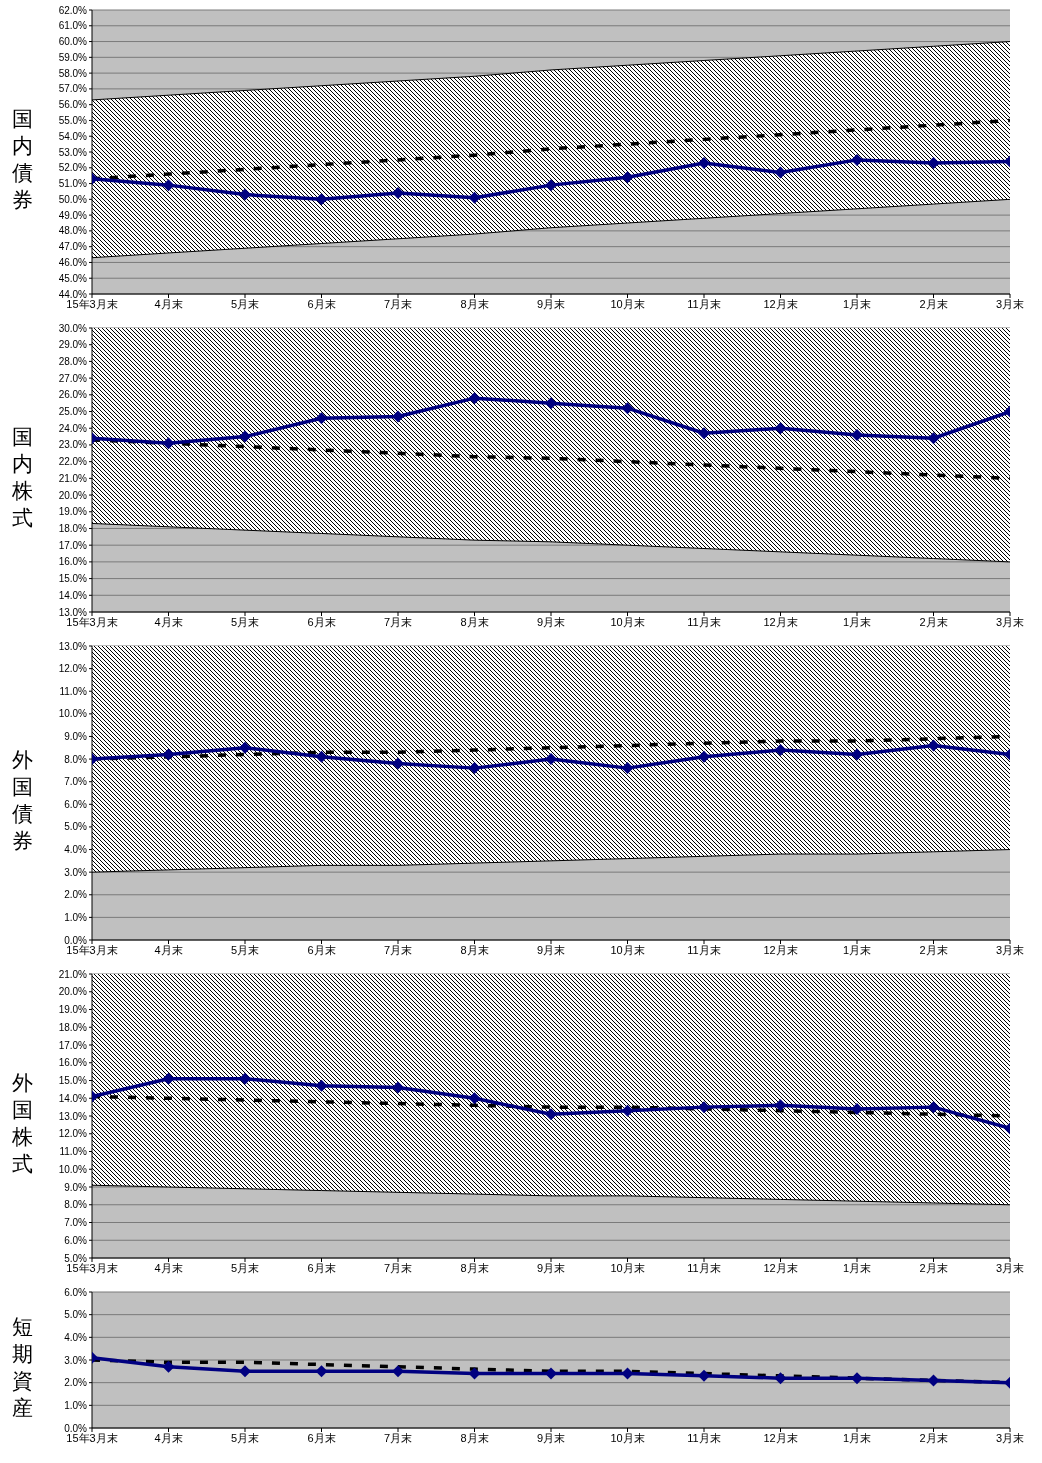 This screenshot has height=1463, width=1042. Describe the element at coordinates (73, 445) in the screenshot. I see `y-tick-label: 23.0%` at that location.